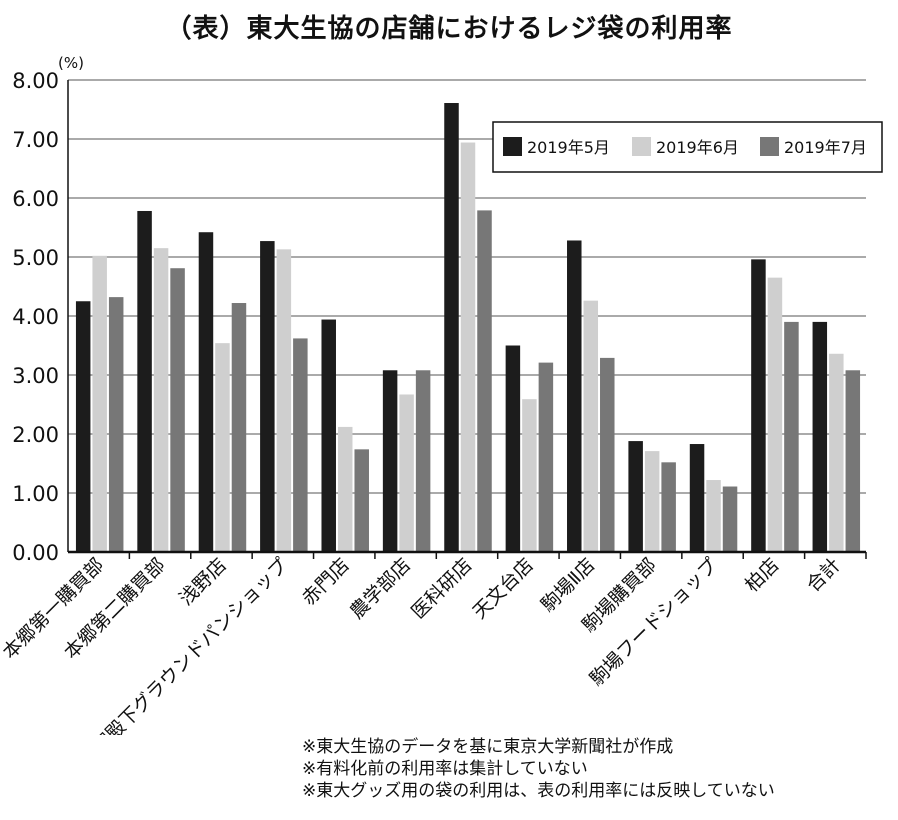 The height and width of the screenshot is (820, 898). I want to click on y-tick-label: 4.00, so click(35, 317).